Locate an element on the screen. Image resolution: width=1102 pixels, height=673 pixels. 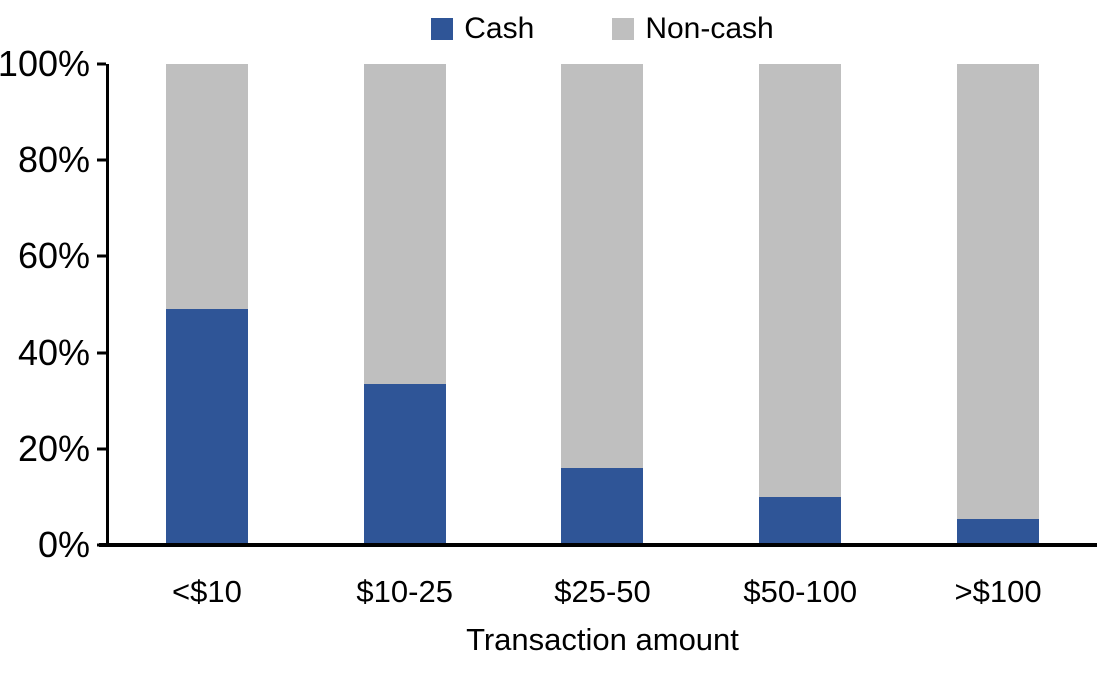
x-axis-title: Transaction amount is located at coordinates (602, 639).